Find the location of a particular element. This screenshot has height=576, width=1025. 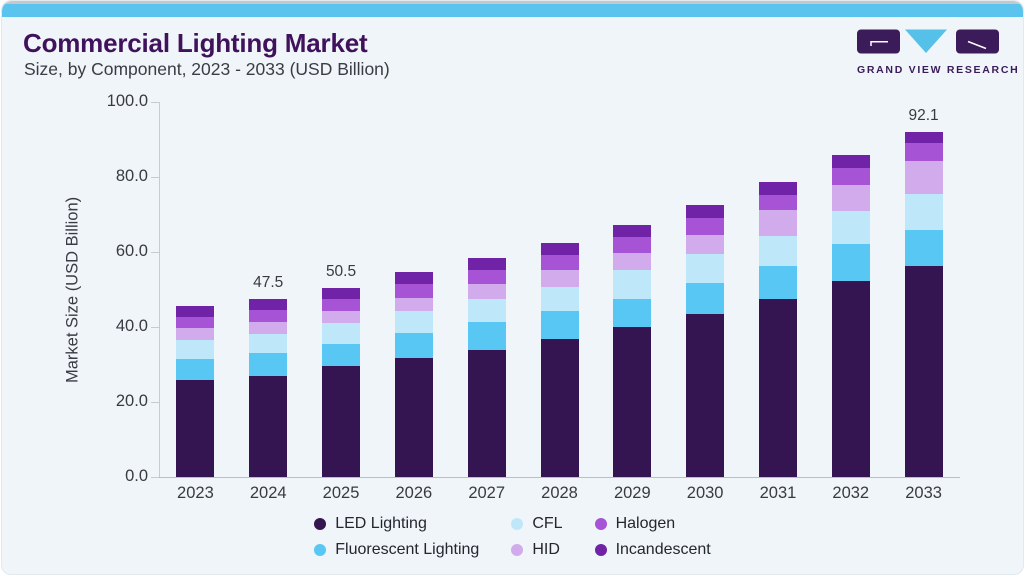

y-tick-label: 0.0 is located at coordinates (136, 476).